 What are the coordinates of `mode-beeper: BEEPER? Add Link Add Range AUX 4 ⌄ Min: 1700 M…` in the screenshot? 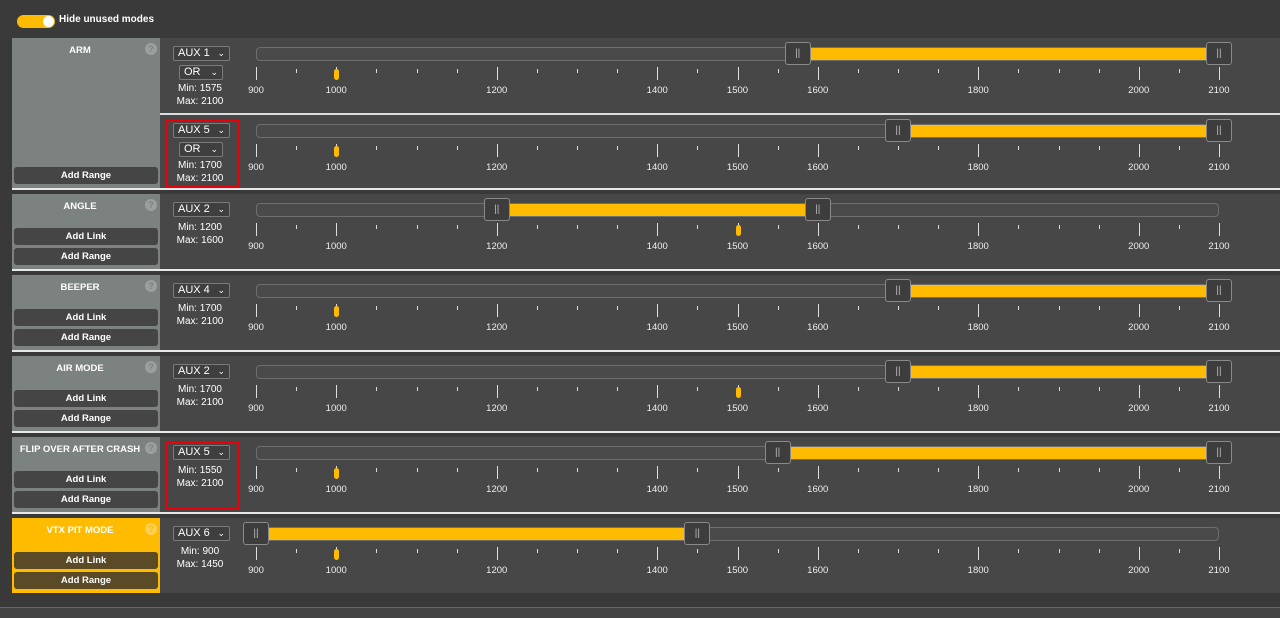 It's located at (646, 313).